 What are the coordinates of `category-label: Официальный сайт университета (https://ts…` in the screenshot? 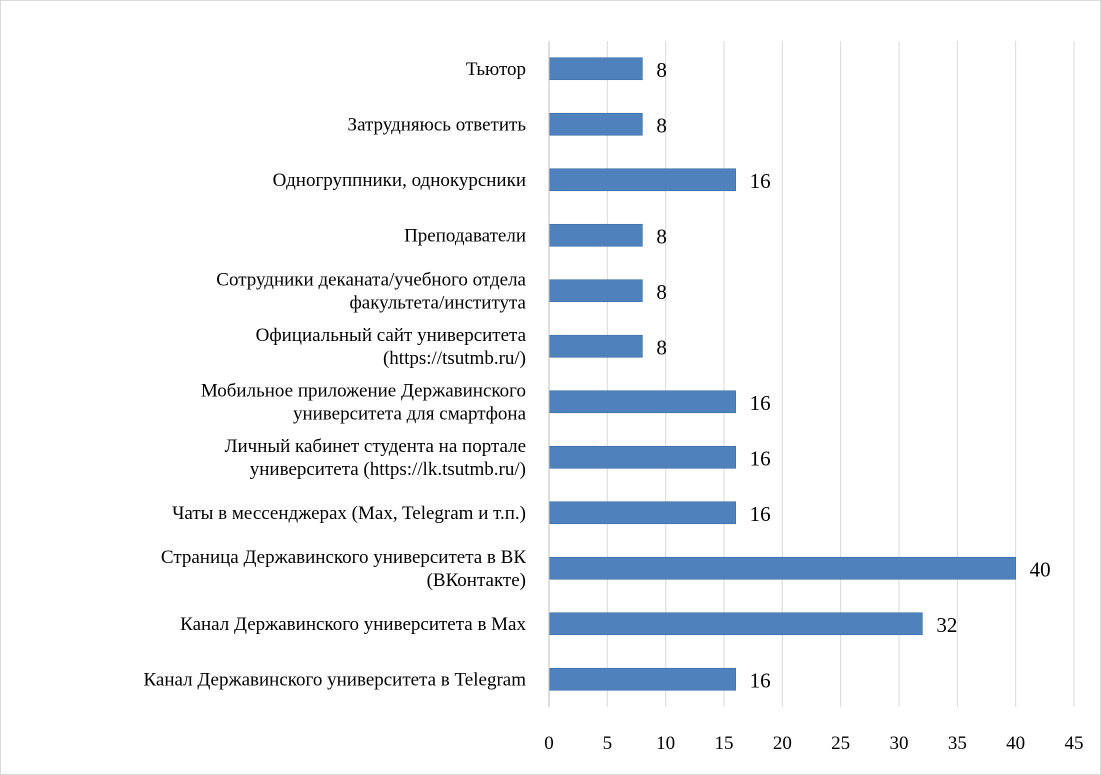 It's located at (391, 347).